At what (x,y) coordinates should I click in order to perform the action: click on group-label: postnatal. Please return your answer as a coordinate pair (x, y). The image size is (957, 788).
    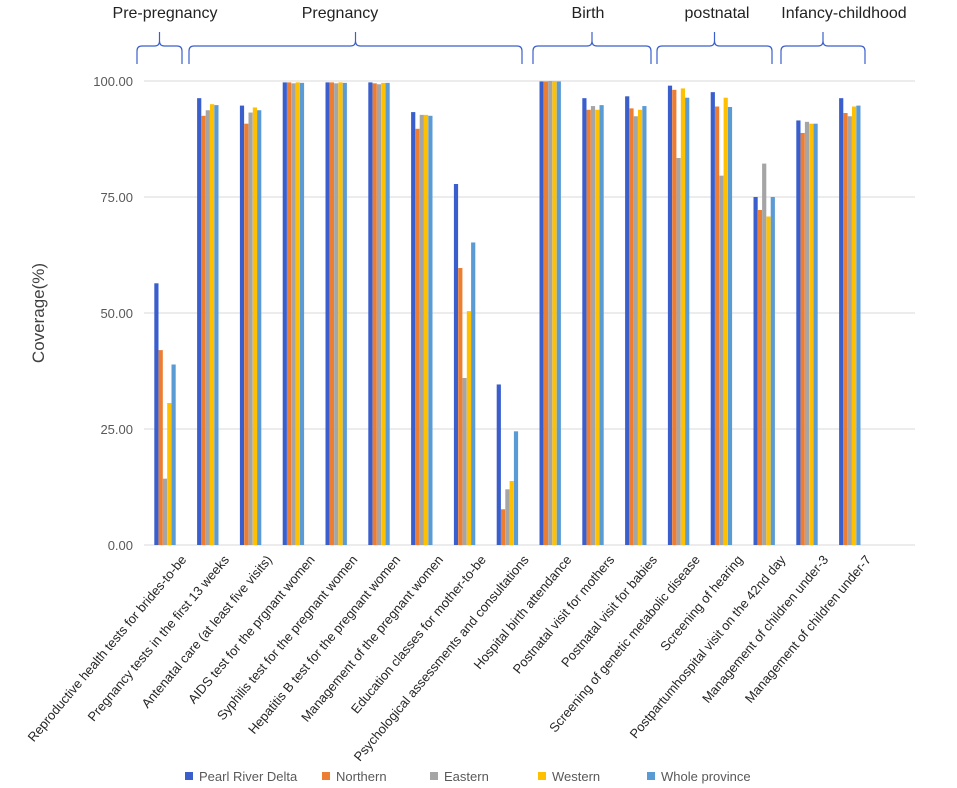
    Looking at the image, I should click on (717, 13).